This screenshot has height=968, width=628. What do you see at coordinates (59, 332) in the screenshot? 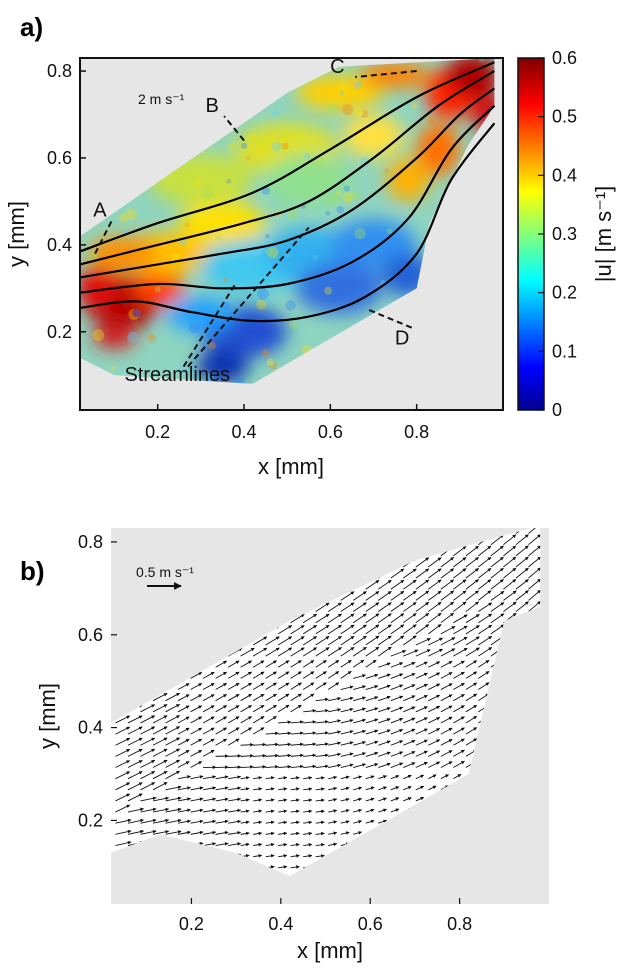
I see `panel-a-y-tick-label: 0.2` at bounding box center [59, 332].